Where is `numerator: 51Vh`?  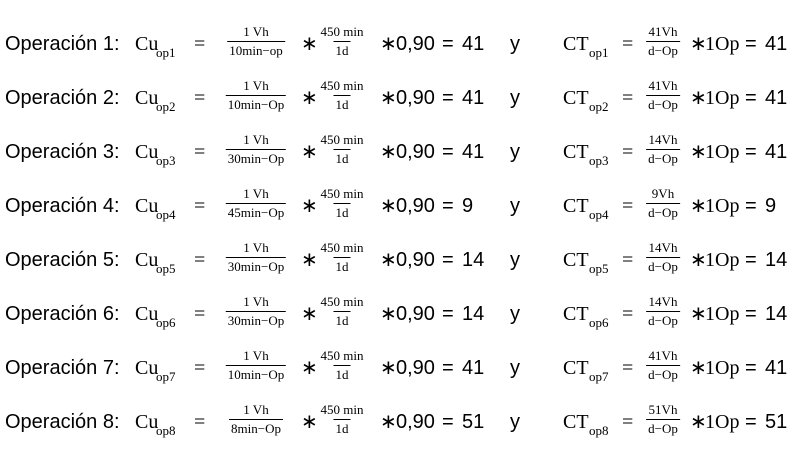 numerator: 51Vh is located at coordinates (663, 409).